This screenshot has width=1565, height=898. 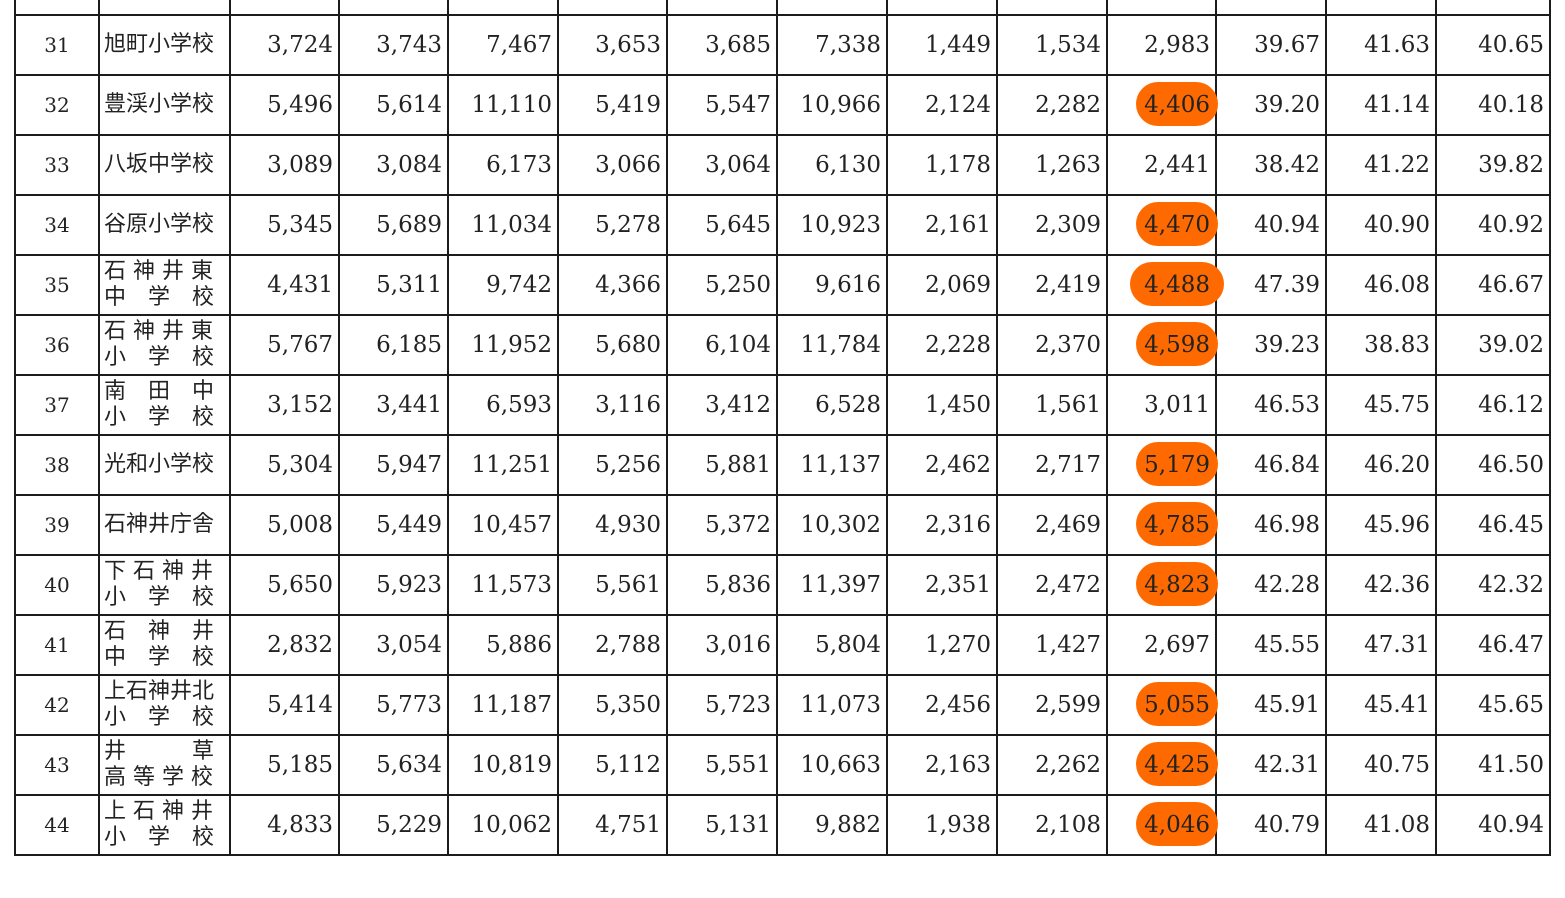 What do you see at coordinates (1162, 705) in the screenshot?
I see `value-cell: 5,055` at bounding box center [1162, 705].